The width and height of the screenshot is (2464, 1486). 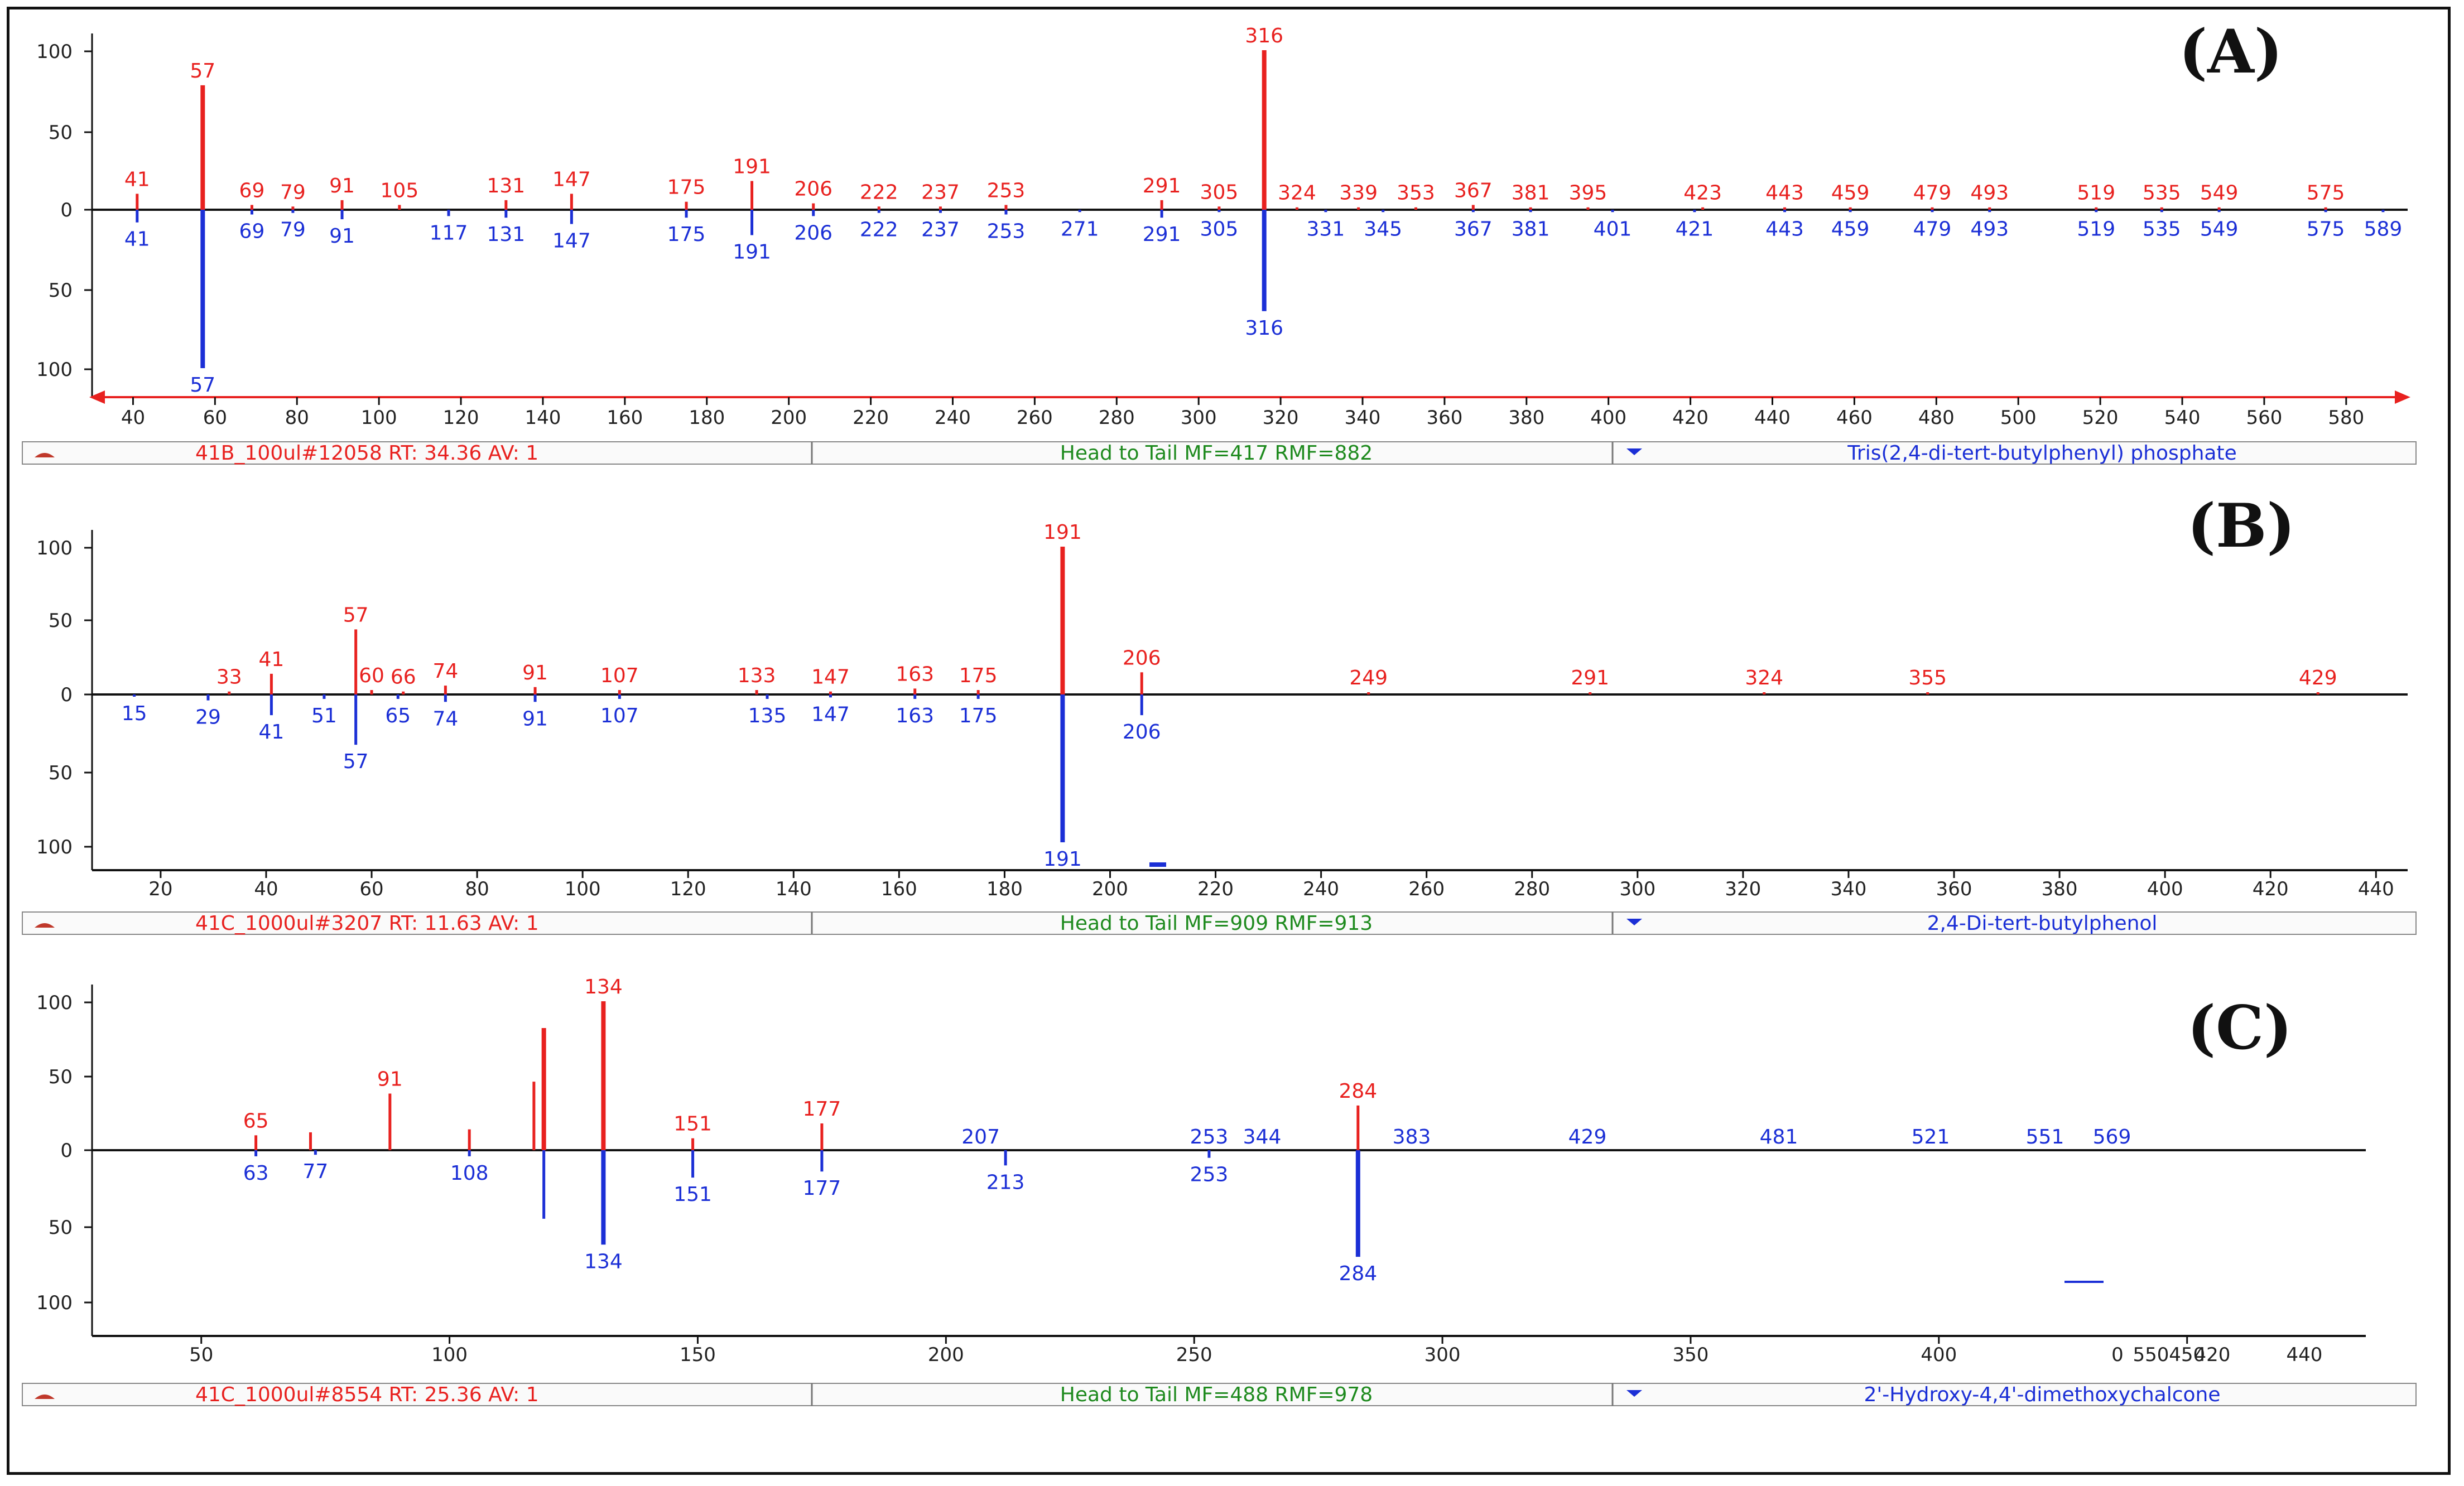 What do you see at coordinates (506, 234) in the screenshot?
I see `peak-label-lower: 131` at bounding box center [506, 234].